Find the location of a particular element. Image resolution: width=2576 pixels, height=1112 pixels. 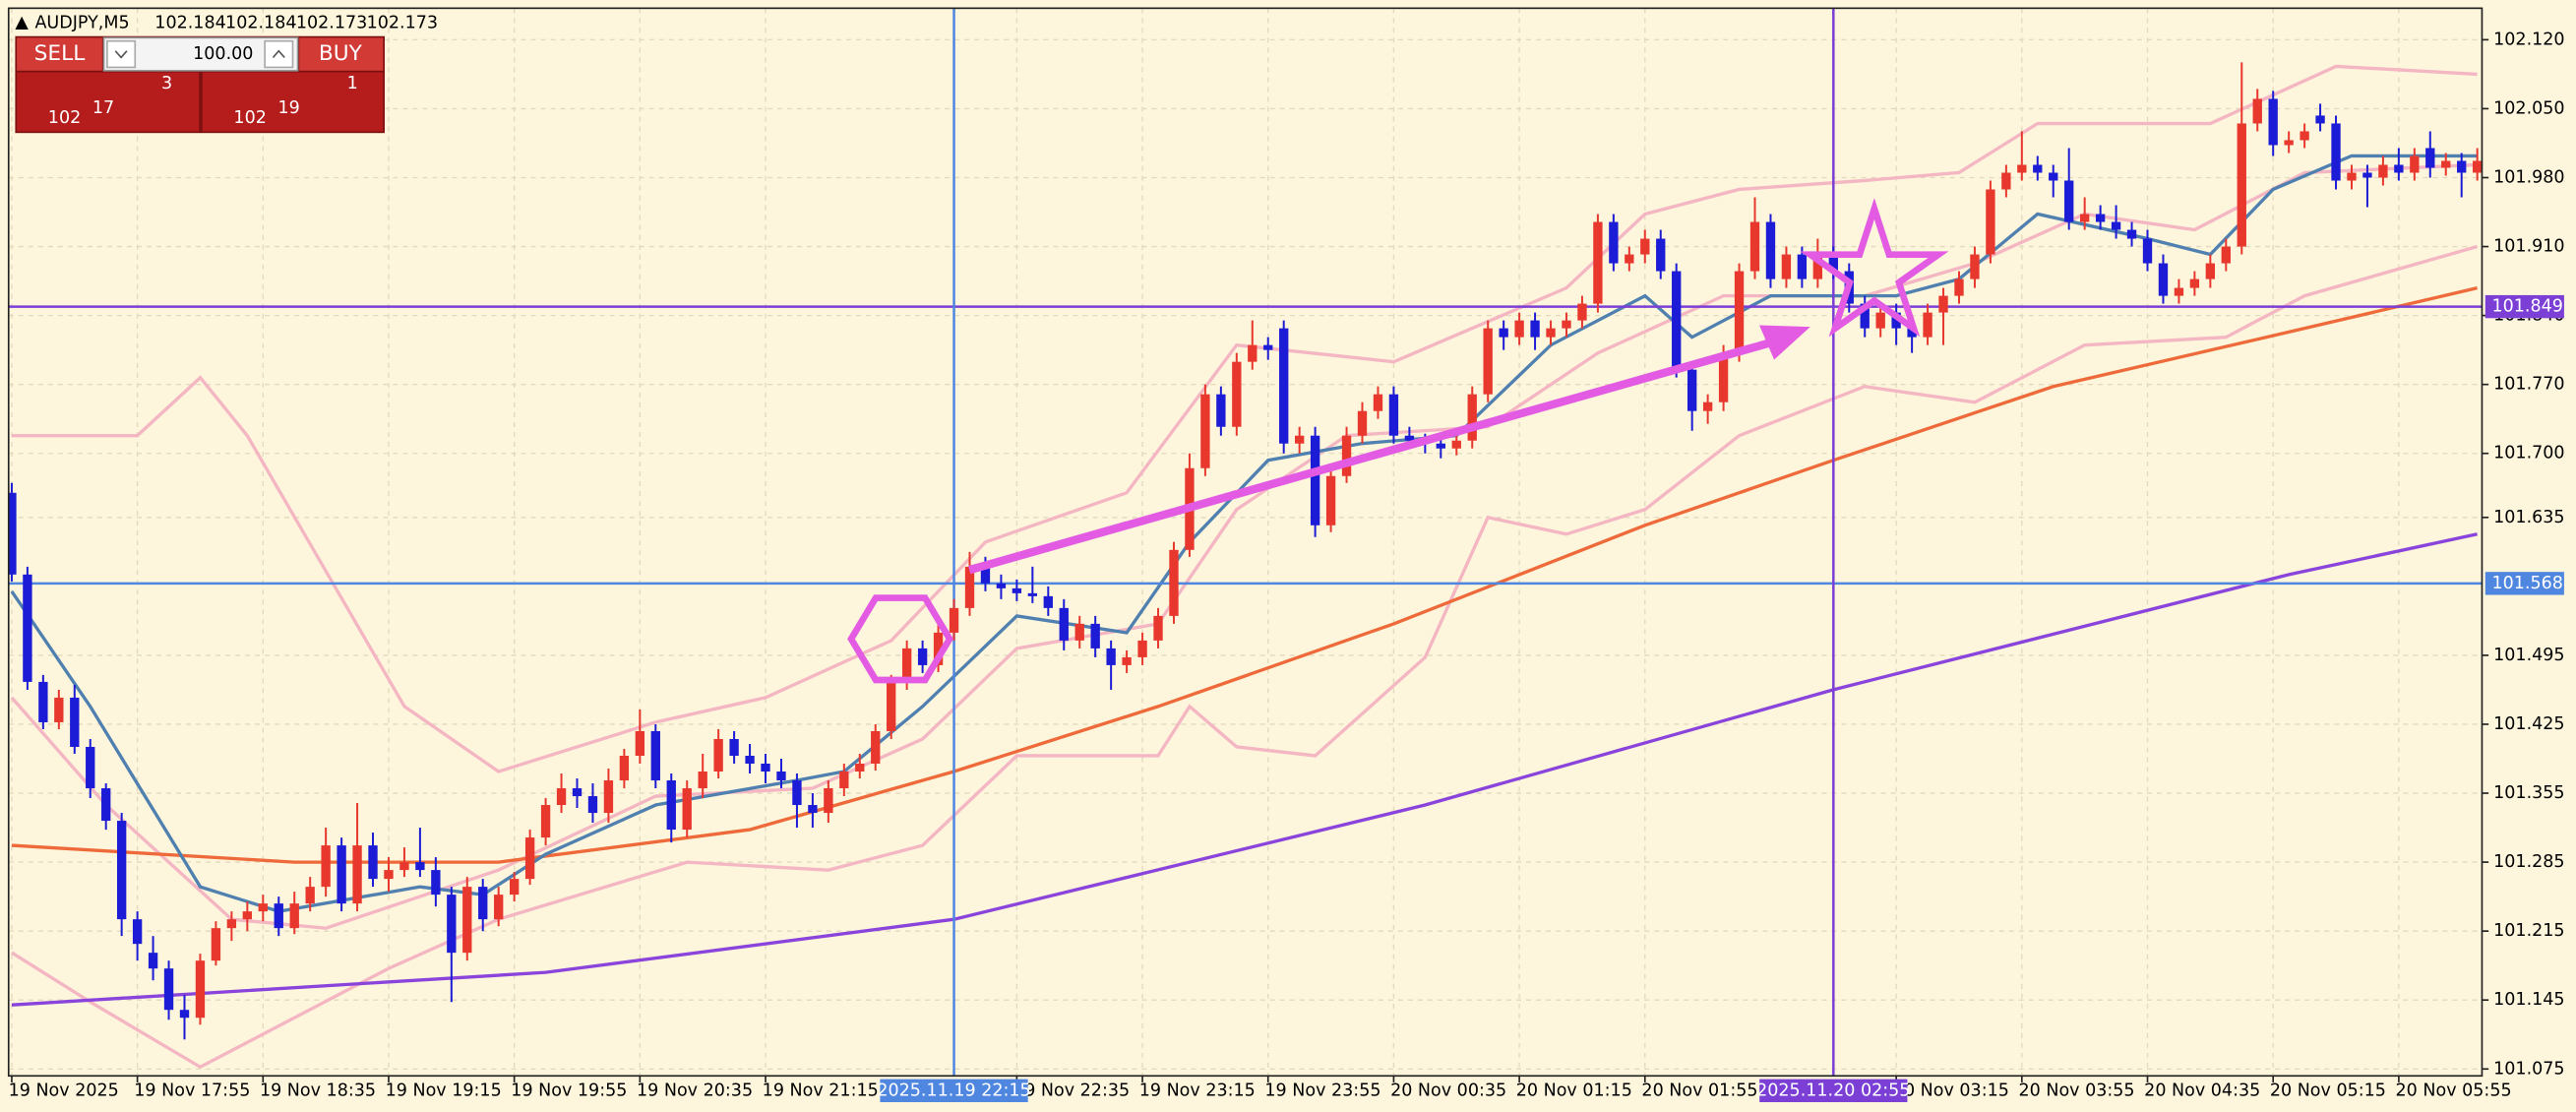

trend-arrow is located at coordinates (1372, 456).